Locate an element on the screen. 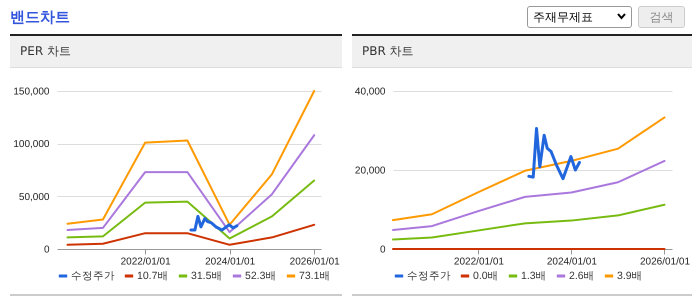 Image resolution: width=693 pixels, height=299 pixels. legend-label: 2.6배 is located at coordinates (582, 276).